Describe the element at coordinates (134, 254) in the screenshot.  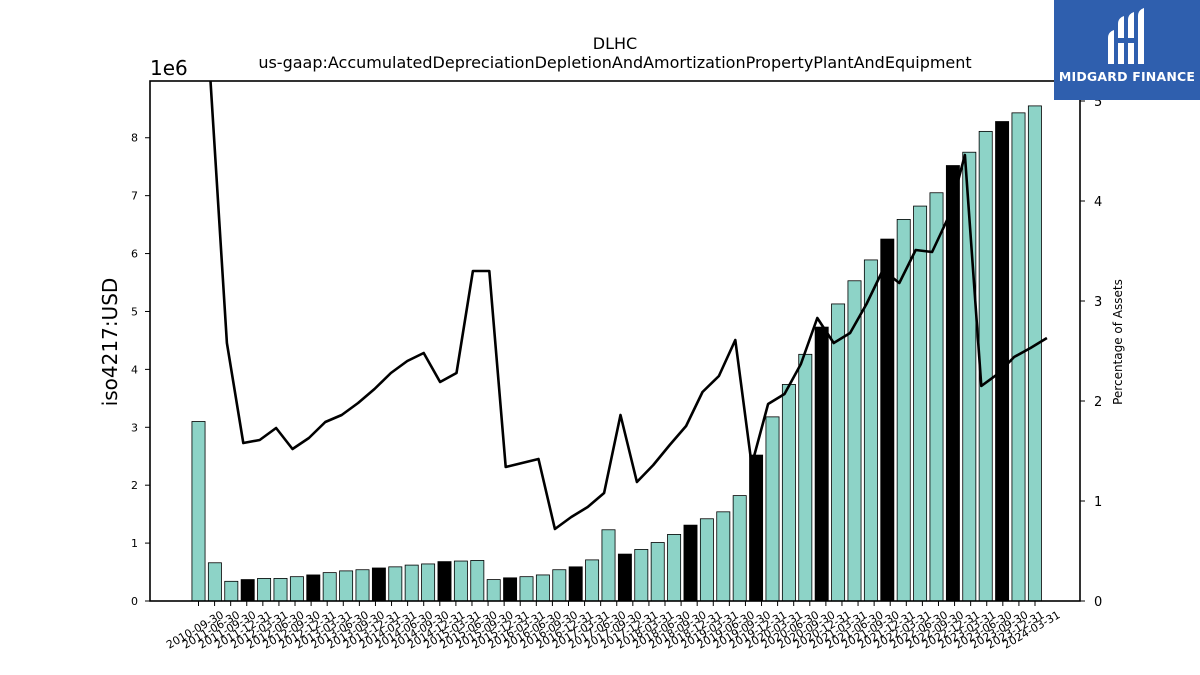
I see `y-tick-label: 6` at that location.